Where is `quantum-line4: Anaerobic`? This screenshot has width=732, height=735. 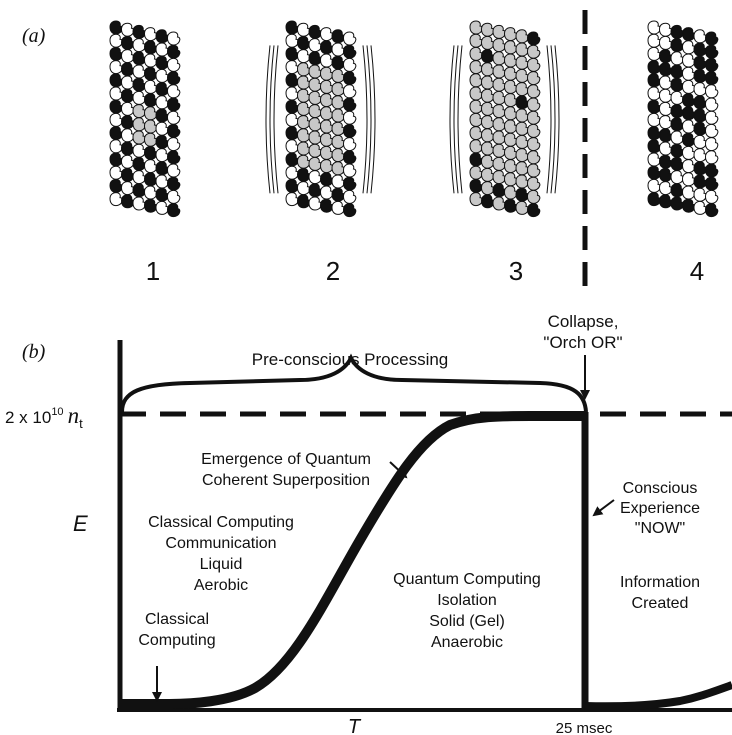
quantum-line4: Anaerobic is located at coordinates (467, 642).